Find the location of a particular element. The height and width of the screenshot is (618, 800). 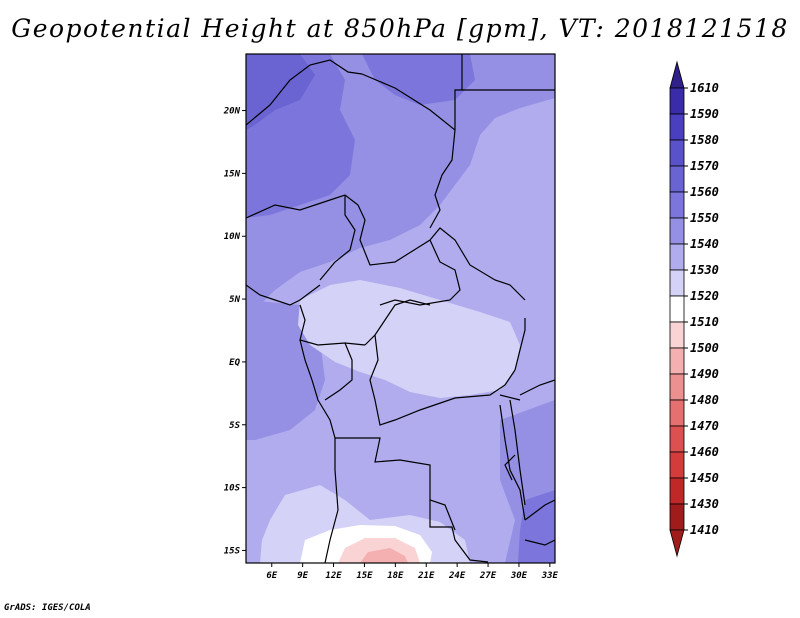

colorbar-label: 1470 is located at coordinates (704, 426).